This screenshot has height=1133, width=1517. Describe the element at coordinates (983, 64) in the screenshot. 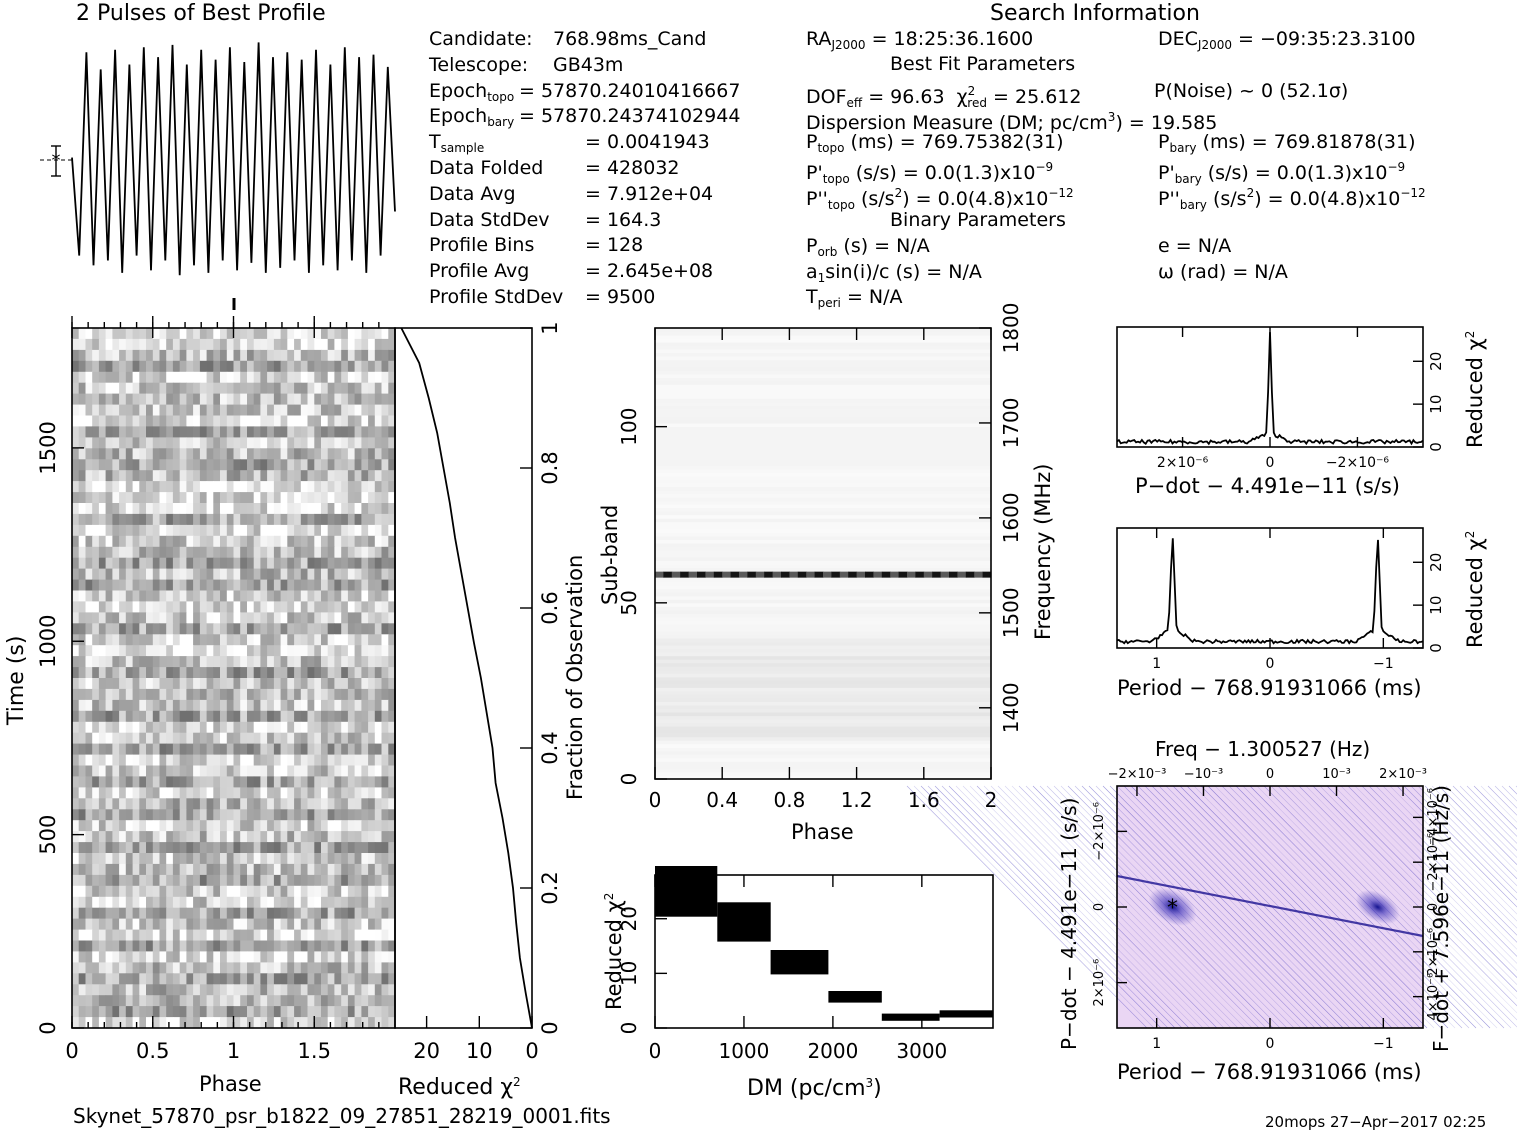

I see `best-fit-title: Best Fit Parameters` at that location.